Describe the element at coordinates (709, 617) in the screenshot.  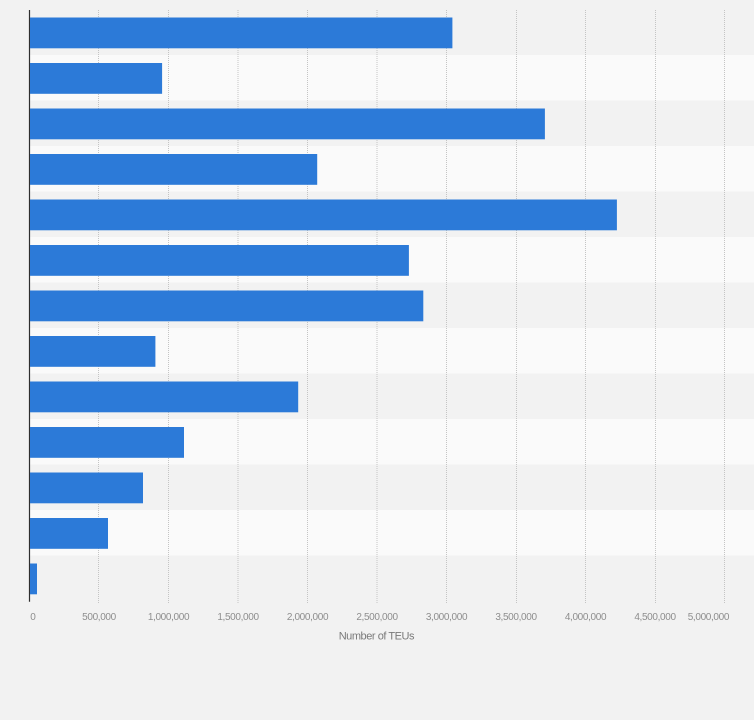
I see `svg-text: 5,000,000` at that location.